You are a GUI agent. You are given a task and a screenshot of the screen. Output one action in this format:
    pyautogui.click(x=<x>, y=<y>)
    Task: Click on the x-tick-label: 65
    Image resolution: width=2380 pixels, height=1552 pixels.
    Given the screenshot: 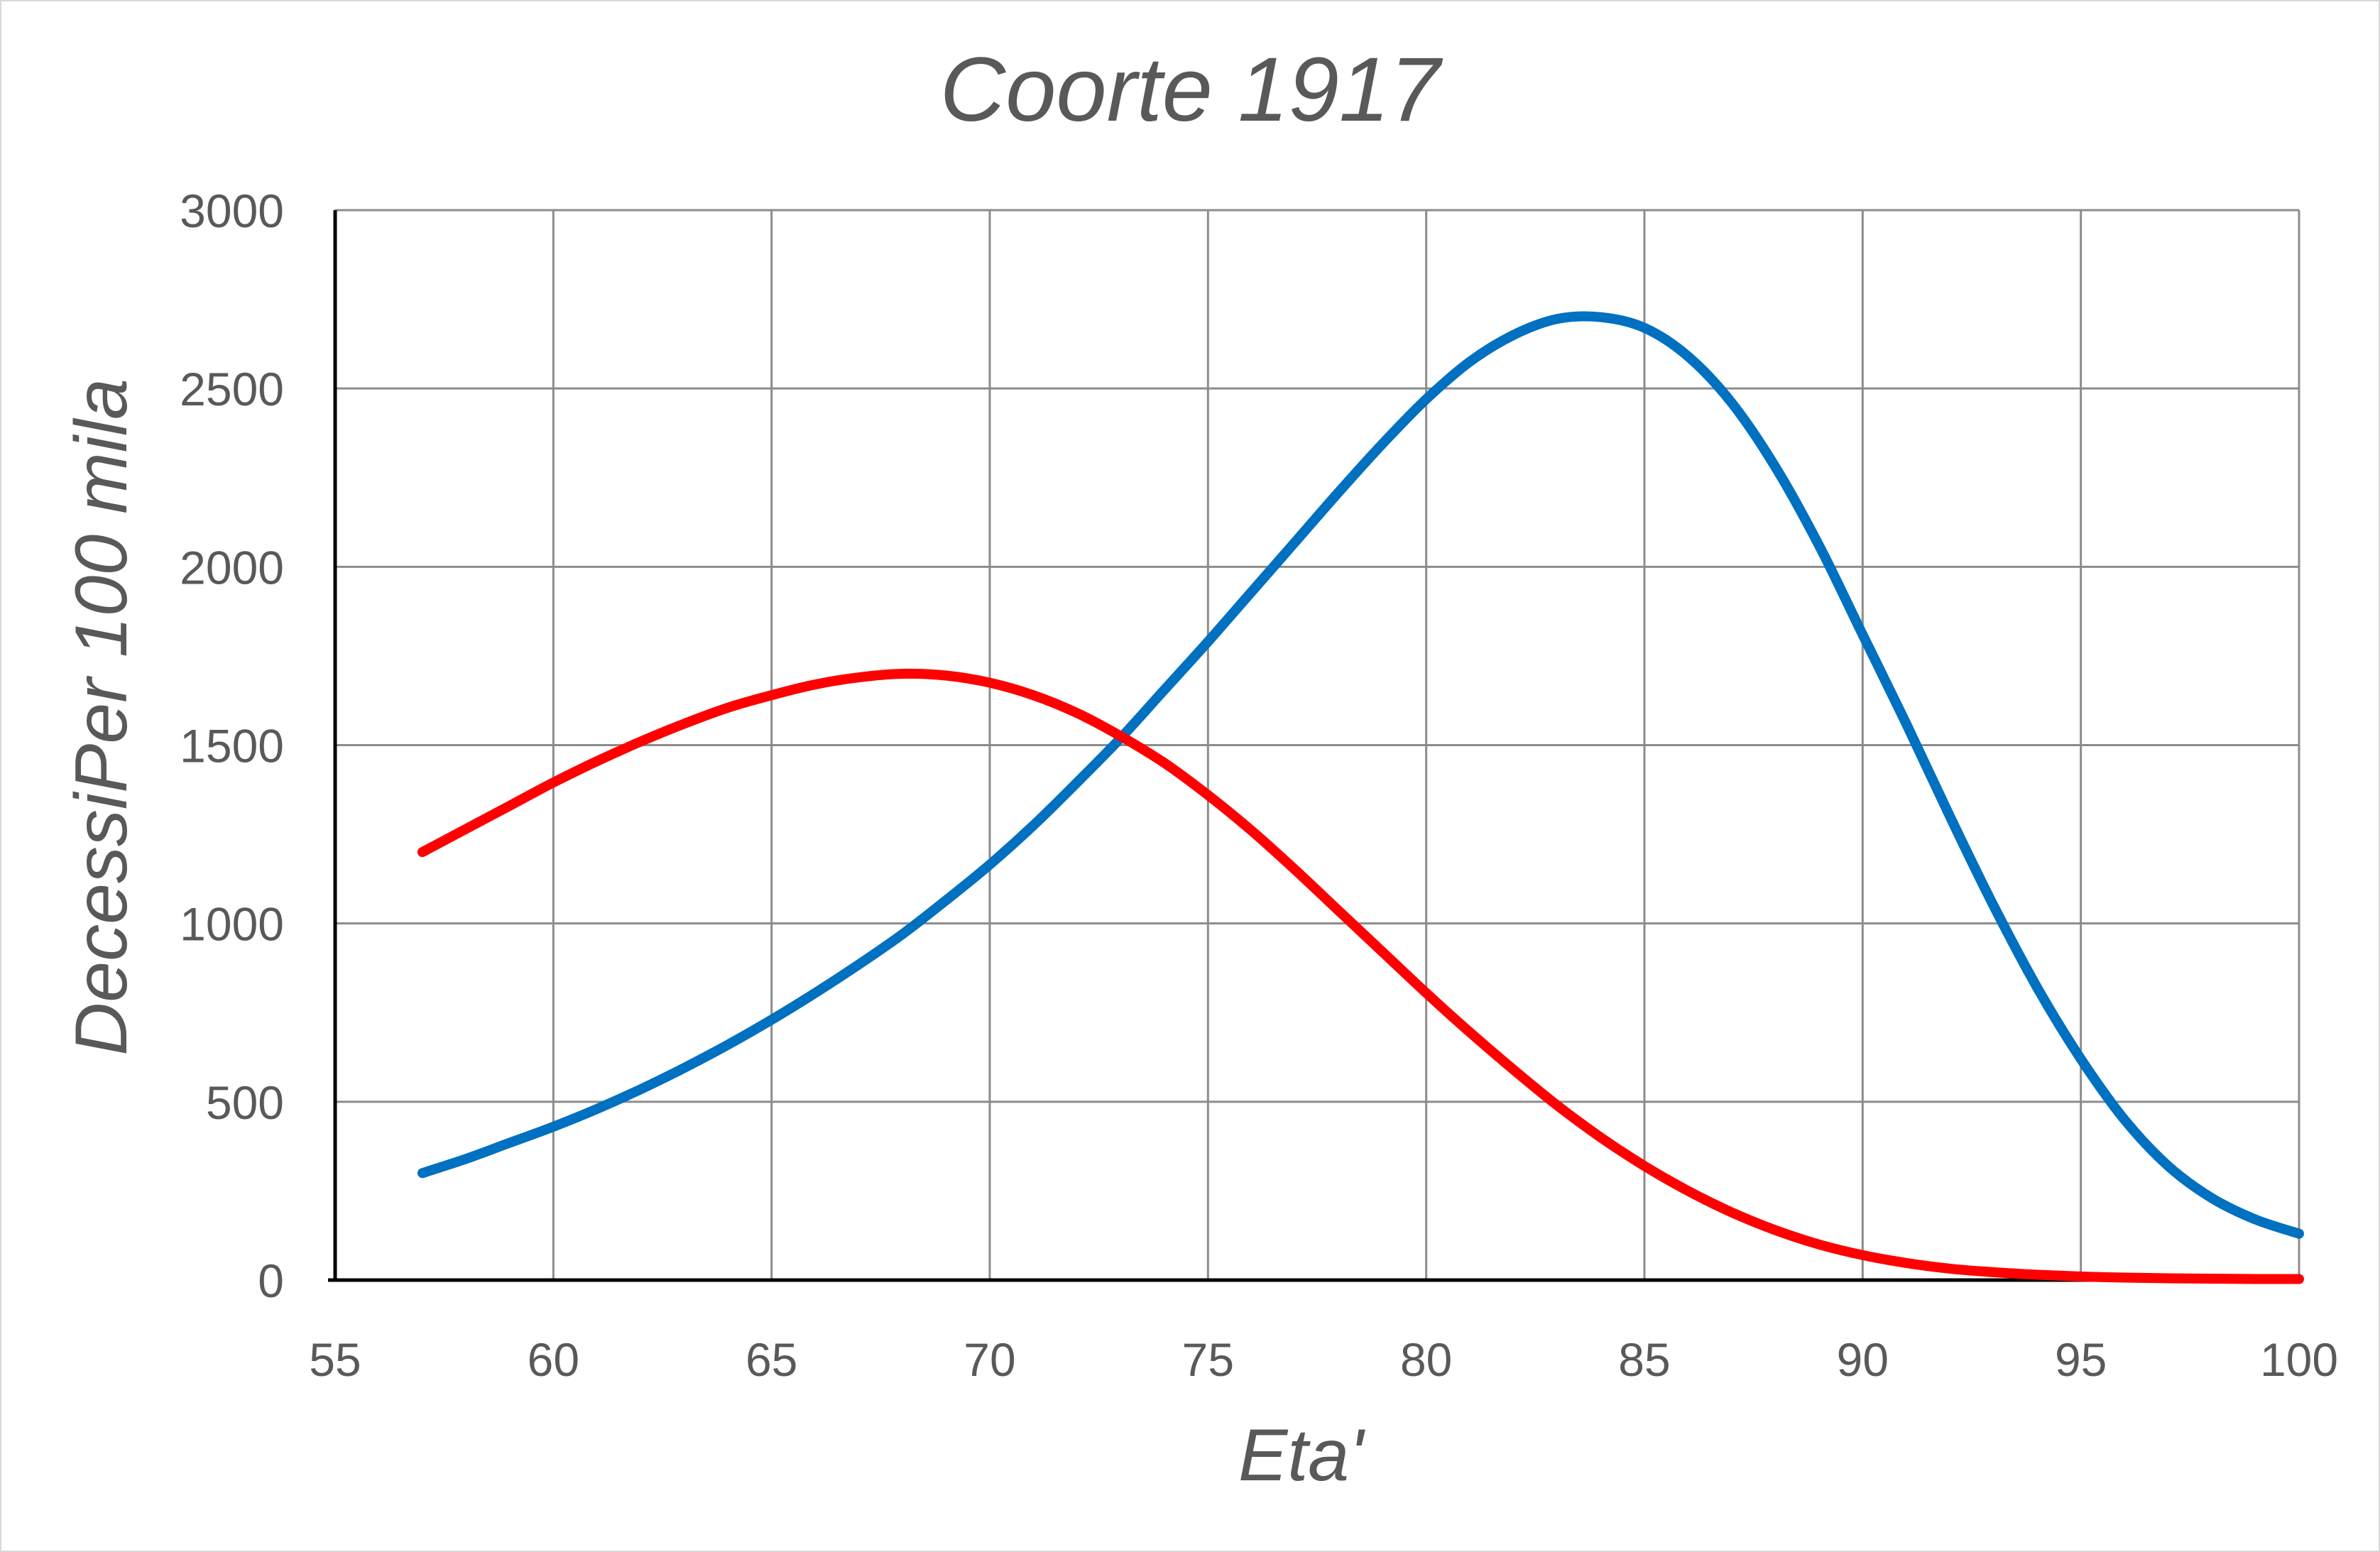 What is the action you would take?
    pyautogui.click(x=772, y=1359)
    